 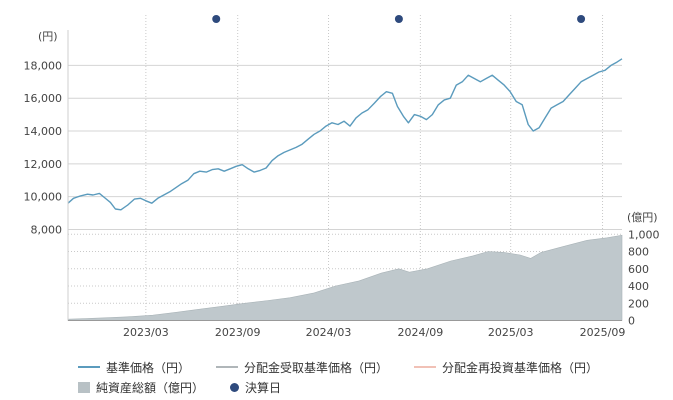 What do you see at coordinates (511, 332) in the screenshot?
I see `x-tick-label: 2025/03` at bounding box center [511, 332].